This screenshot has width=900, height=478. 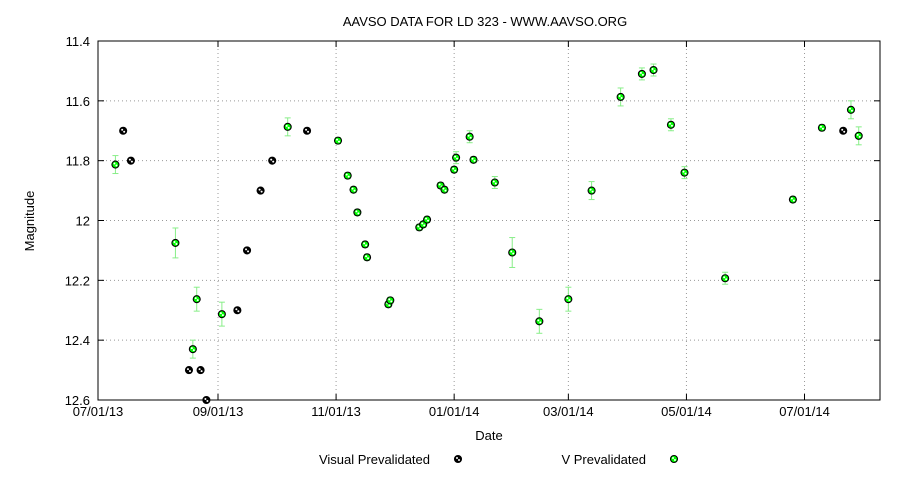 What do you see at coordinates (488, 435) in the screenshot?
I see `x-axis-label: Date` at bounding box center [488, 435].